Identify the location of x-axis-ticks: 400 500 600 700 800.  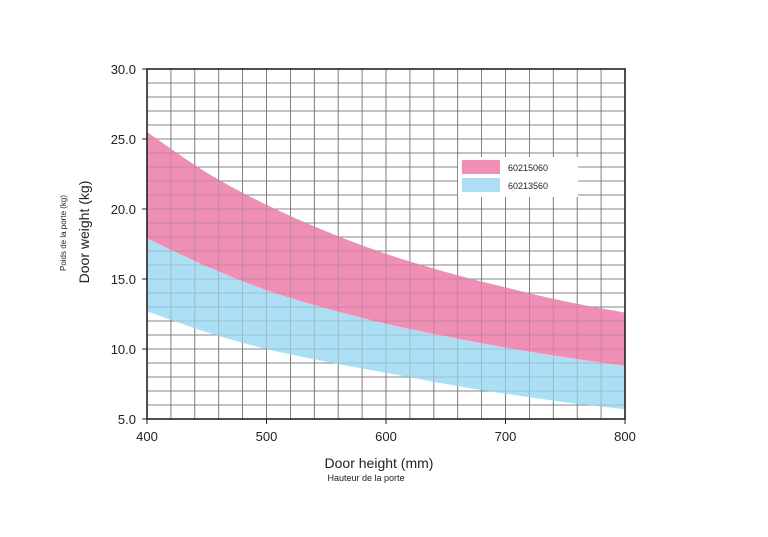
(386, 431).